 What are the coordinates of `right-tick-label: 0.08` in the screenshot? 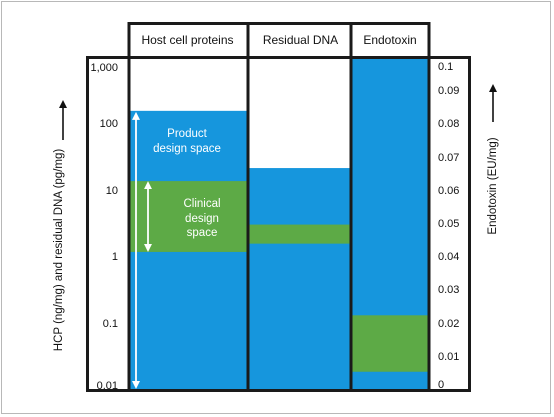 It's located at (449, 124).